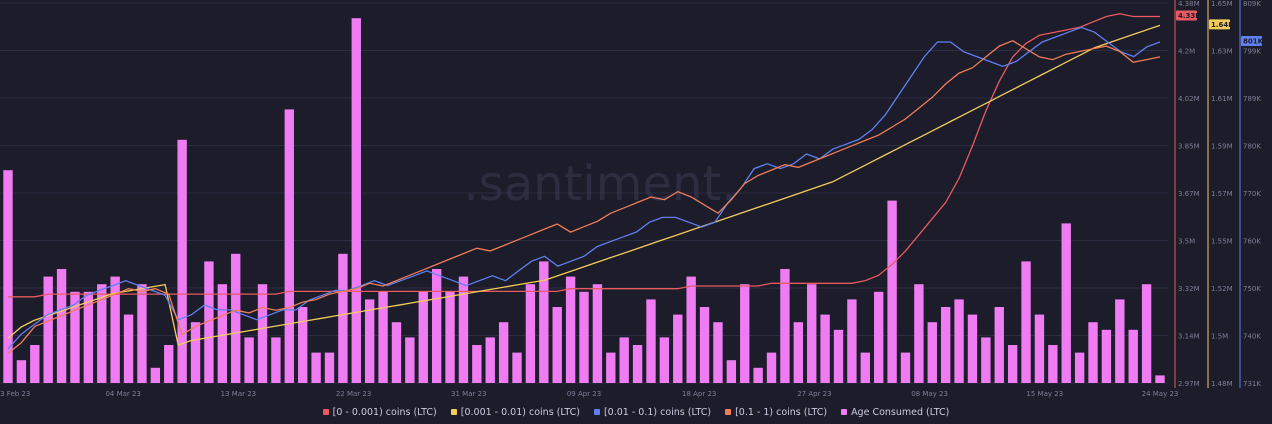 The image size is (1272, 424). I want to click on axis-tick-label: 1.55M, so click(1222, 242).